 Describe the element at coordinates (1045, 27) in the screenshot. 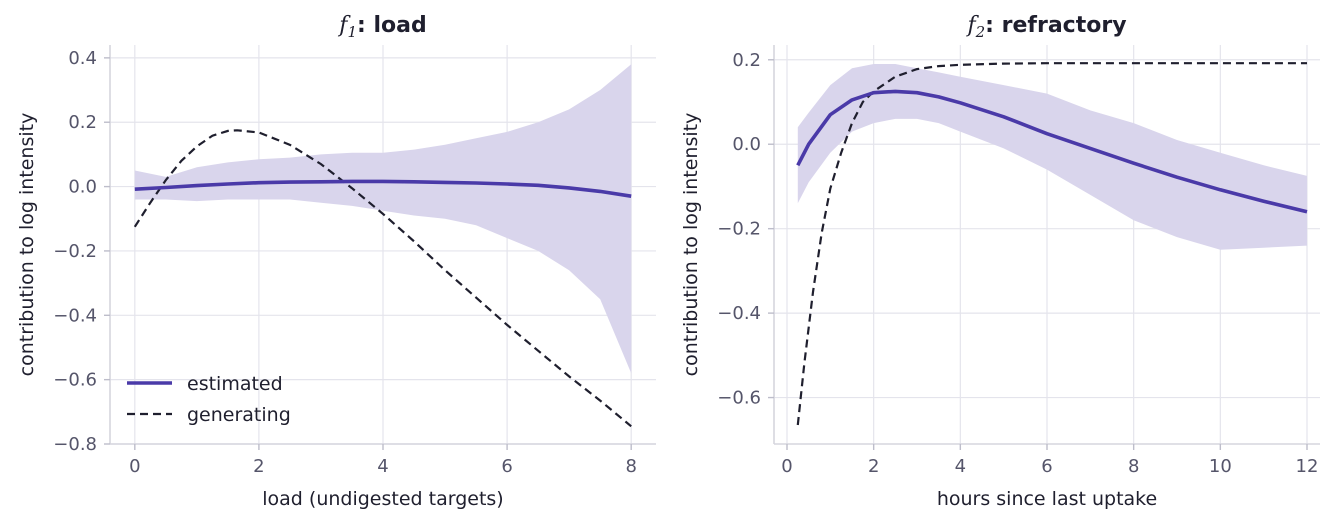

I see `panel-title: f2: refractory` at that location.